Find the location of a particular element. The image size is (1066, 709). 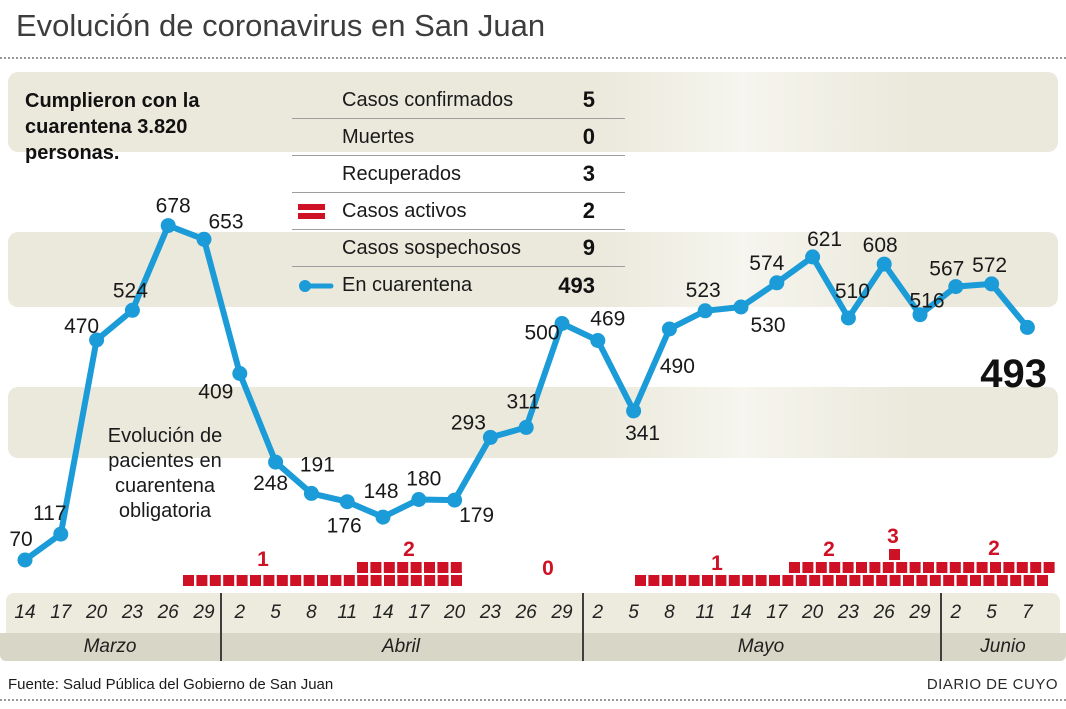

day-tick-label: 5 is located at coordinates (991, 612).